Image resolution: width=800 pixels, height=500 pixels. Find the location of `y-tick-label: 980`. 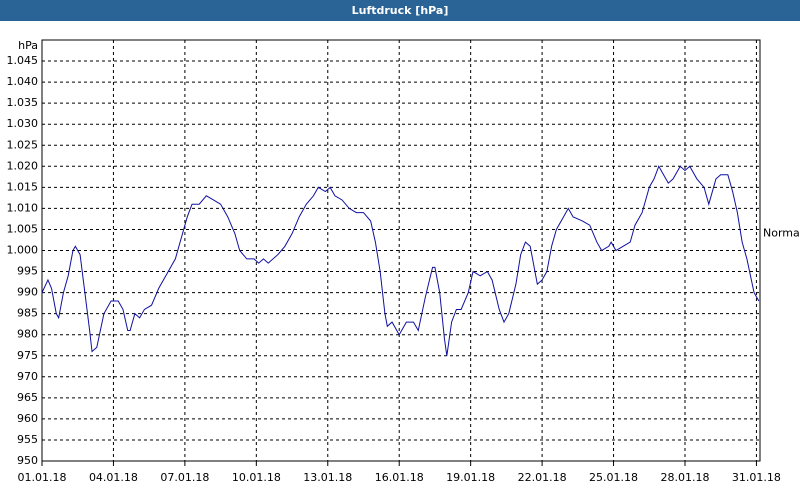

y-tick-label: 980 is located at coordinates (27, 334).